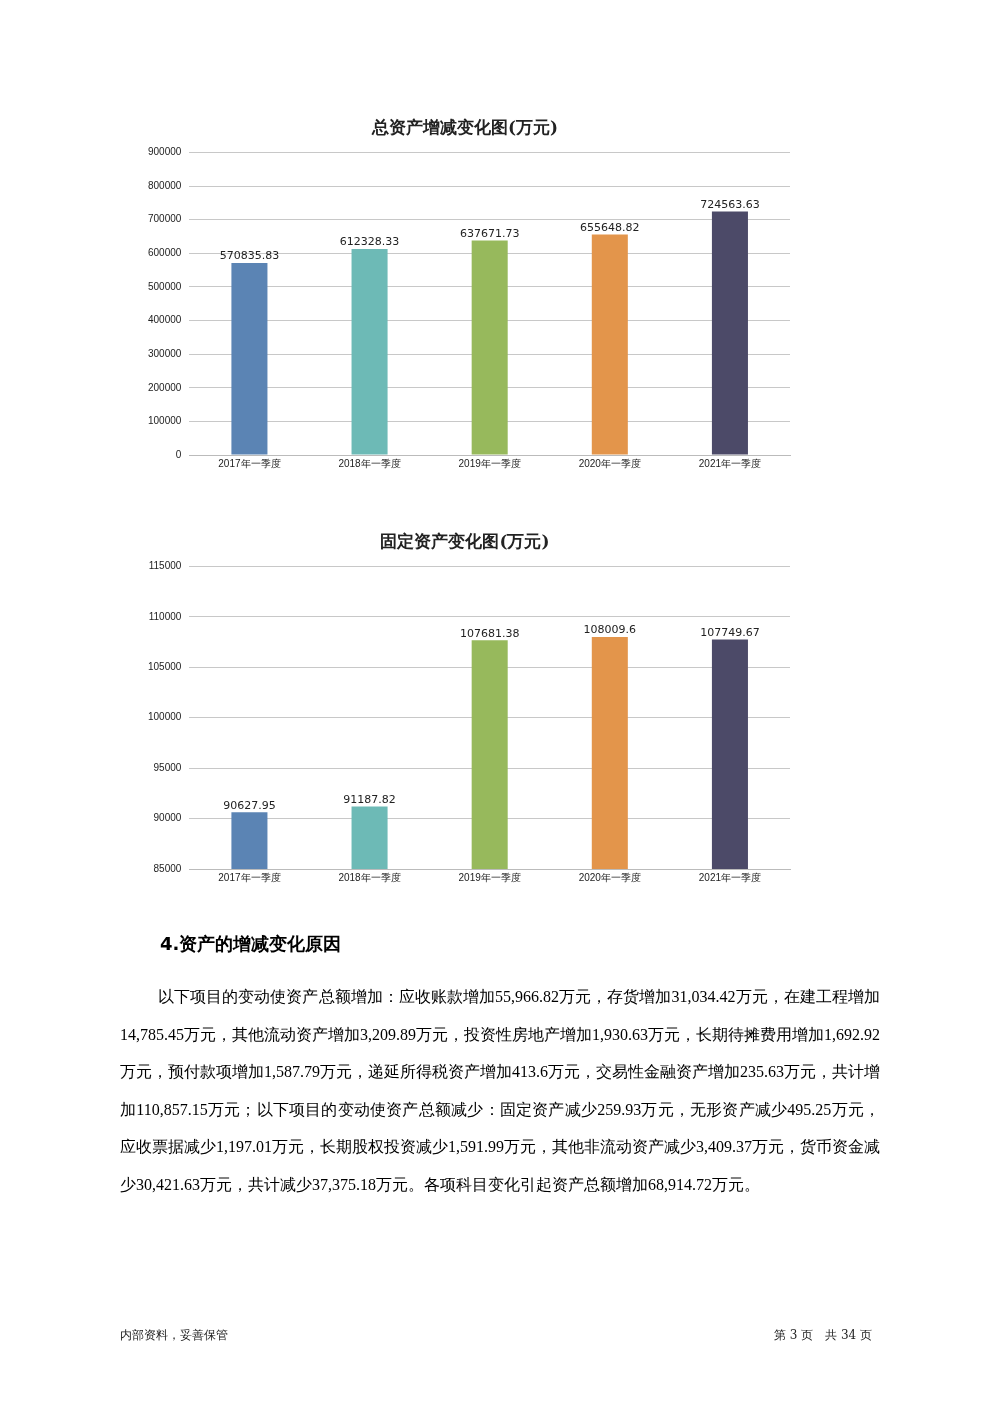 The image size is (992, 1403). Describe the element at coordinates (174, 1335) in the screenshot. I see `text: 内部资料，妥善保管` at that location.